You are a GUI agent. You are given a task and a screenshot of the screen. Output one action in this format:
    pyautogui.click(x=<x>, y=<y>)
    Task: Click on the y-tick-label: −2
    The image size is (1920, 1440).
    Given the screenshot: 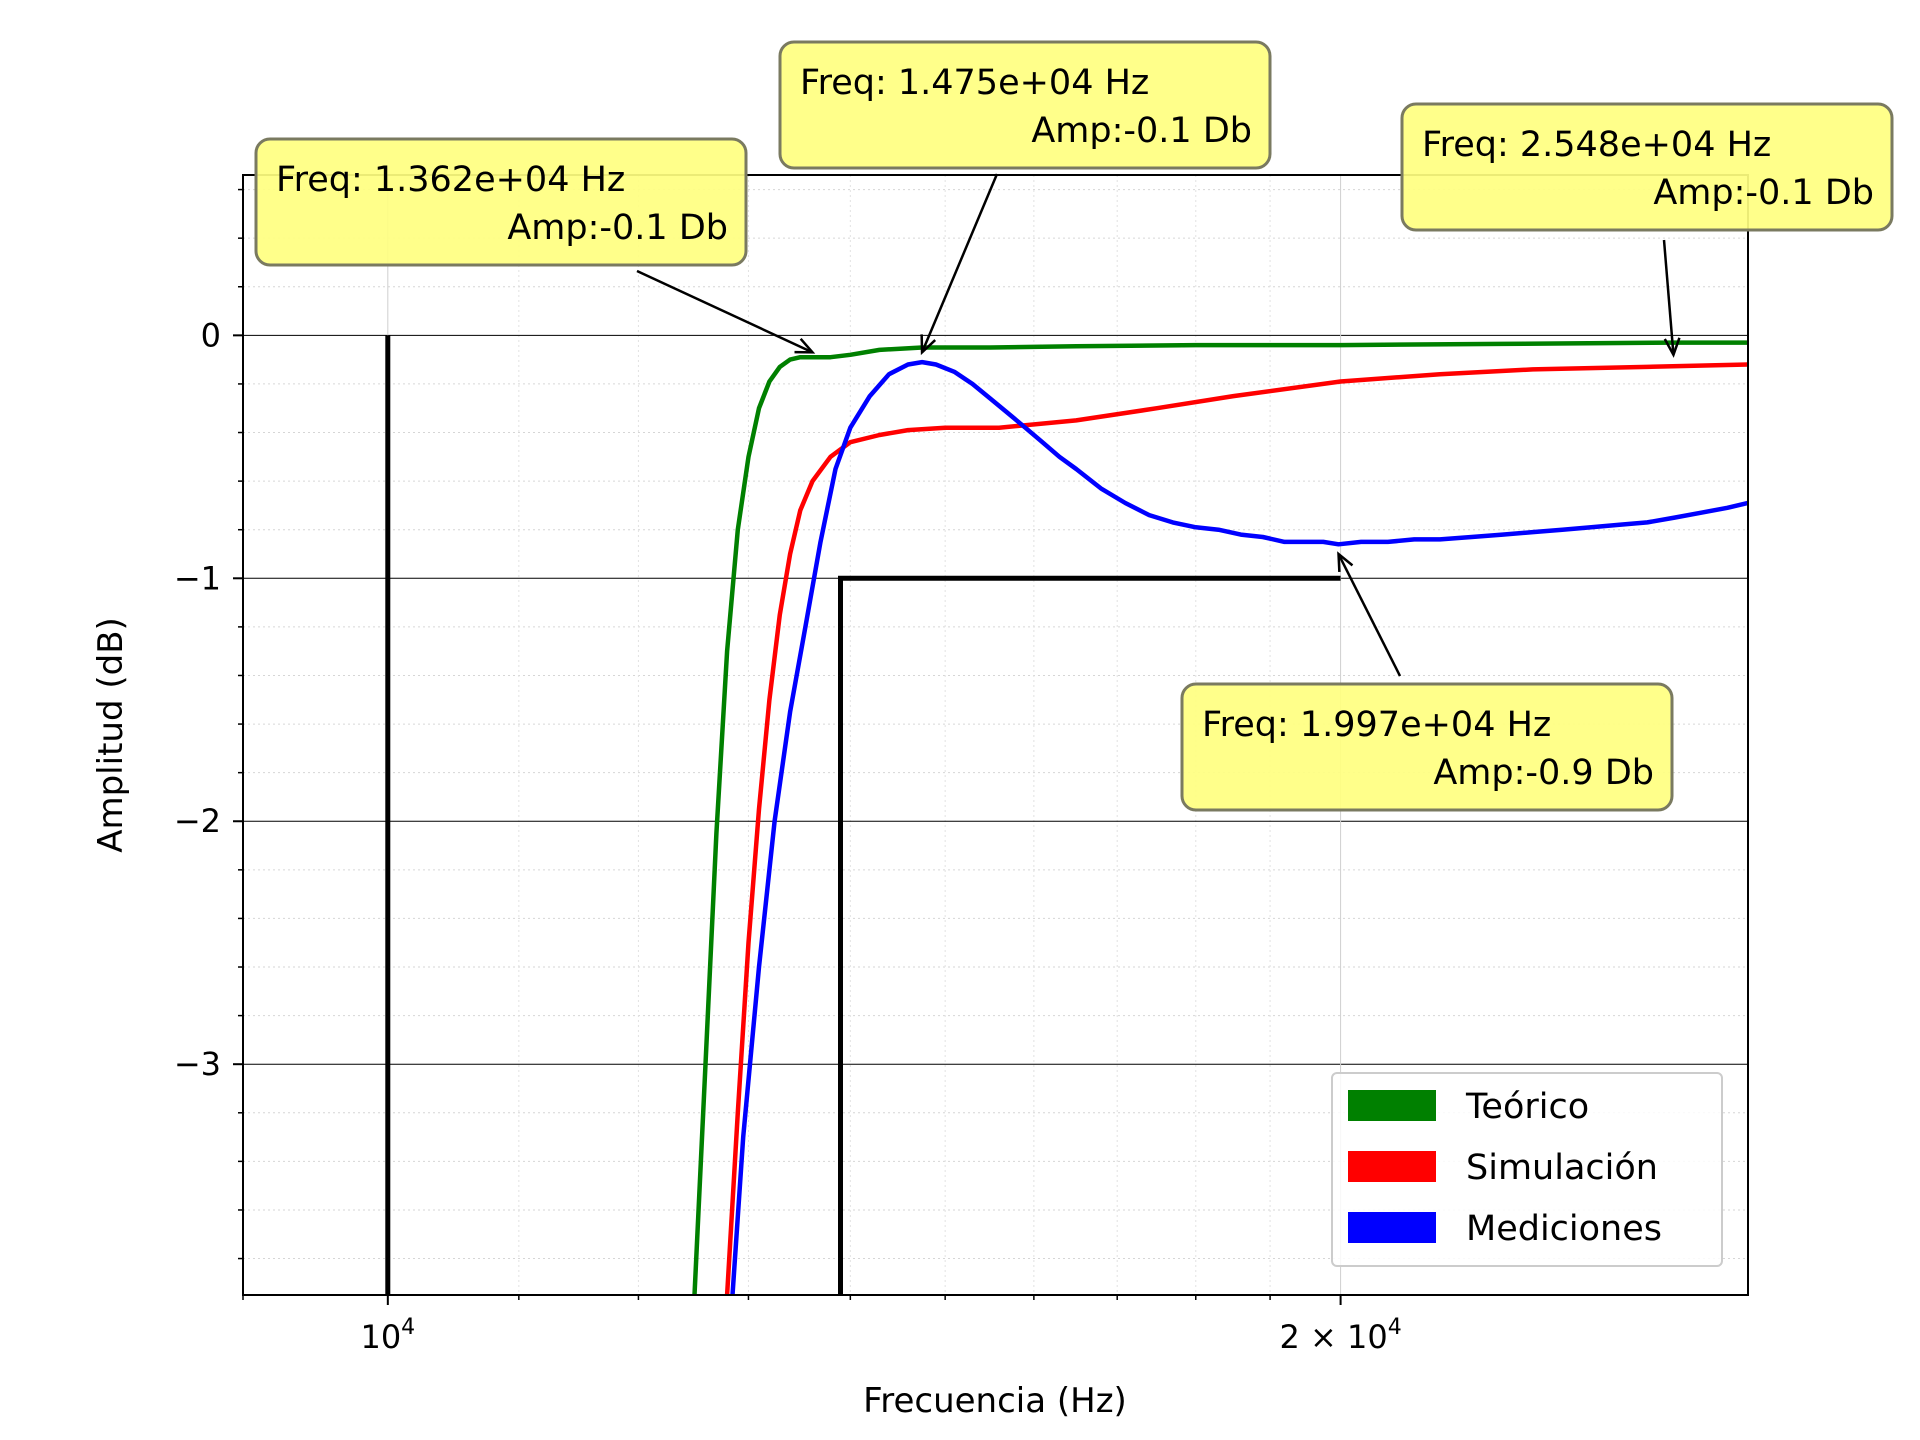 What is the action you would take?
    pyautogui.click(x=197, y=821)
    